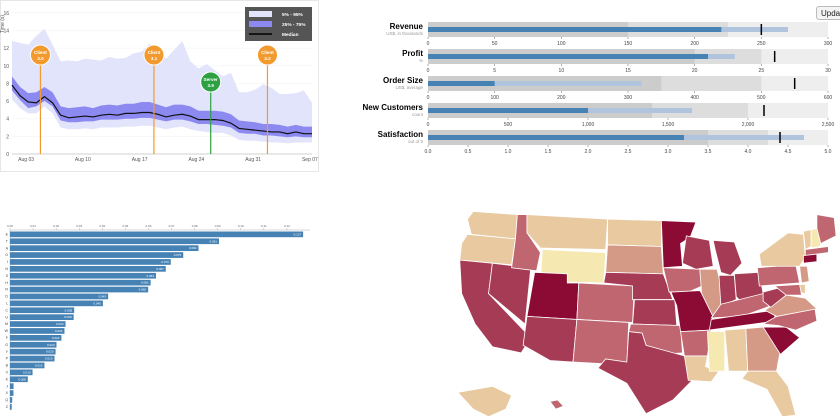  I want to click on y-tick-label: U, so click(6, 317).